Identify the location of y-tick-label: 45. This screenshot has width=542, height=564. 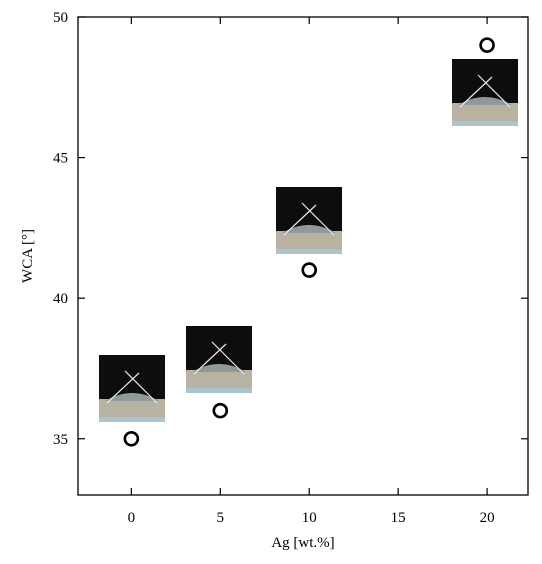
(60, 159).